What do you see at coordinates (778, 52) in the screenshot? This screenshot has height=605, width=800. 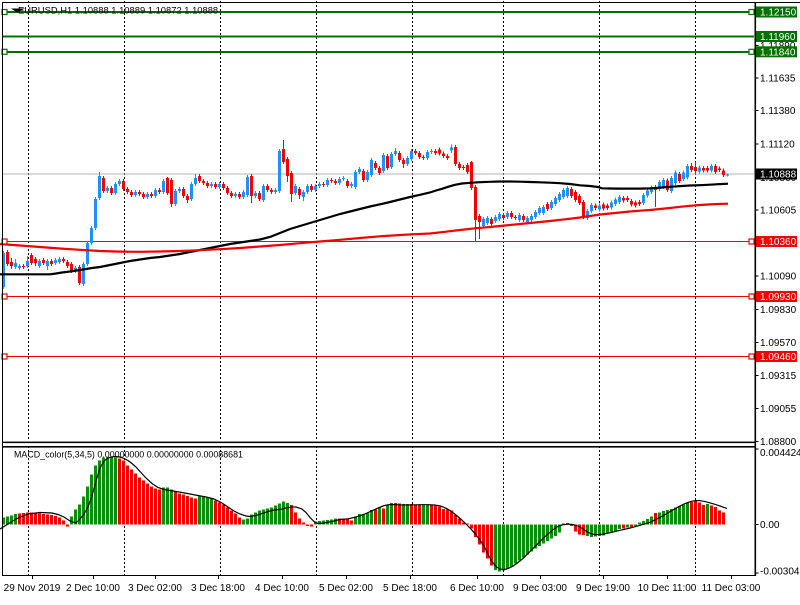 I see `svg-text: 1.11840` at bounding box center [778, 52].